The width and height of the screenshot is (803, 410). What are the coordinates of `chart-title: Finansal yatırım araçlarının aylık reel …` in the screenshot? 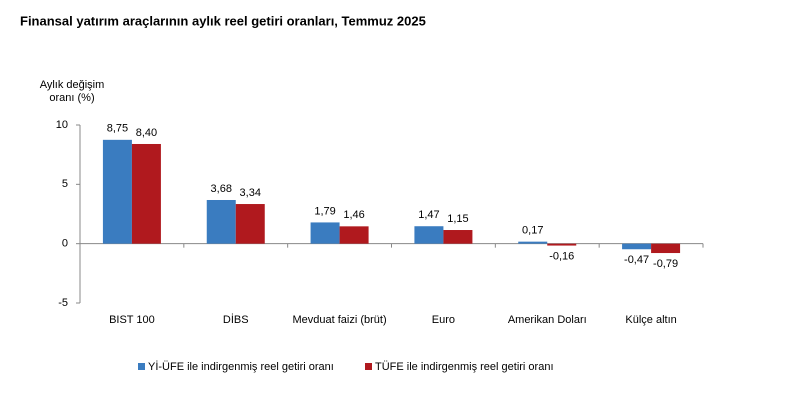 It's located at (223, 20).